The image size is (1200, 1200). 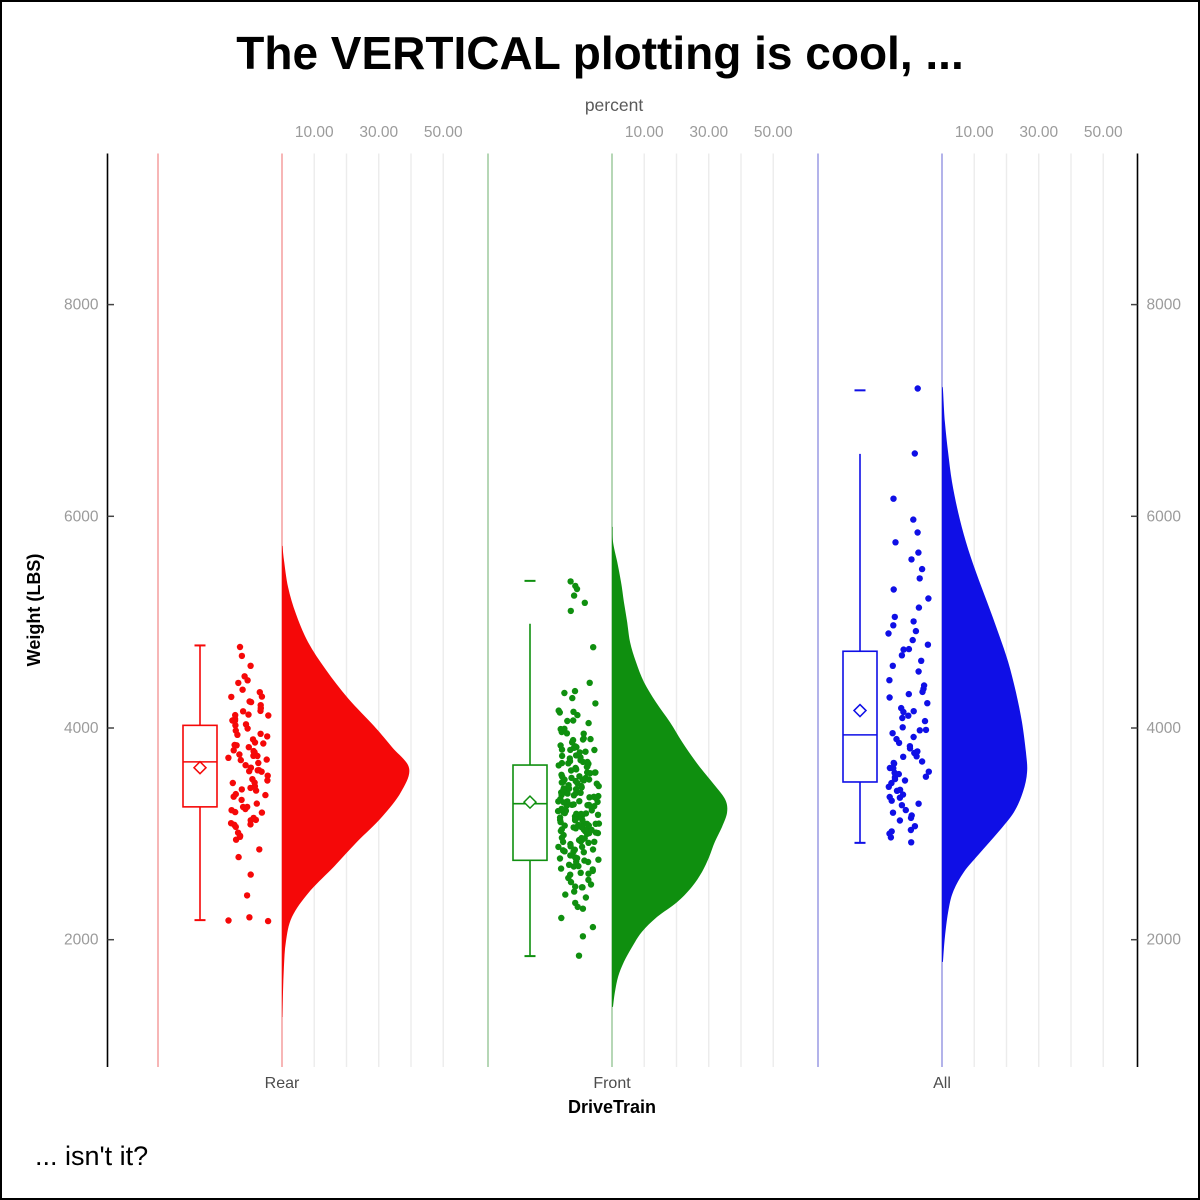 I want to click on violin-all, so click(x=985, y=674).